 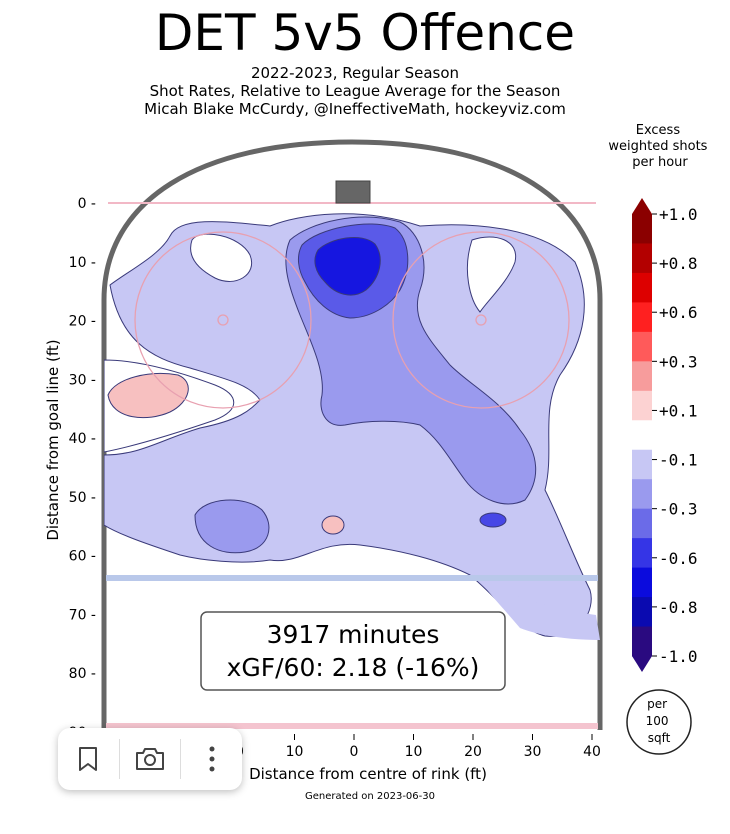 What do you see at coordinates (642, 206) in the screenshot?
I see `colorbar-extend-top` at bounding box center [642, 206].